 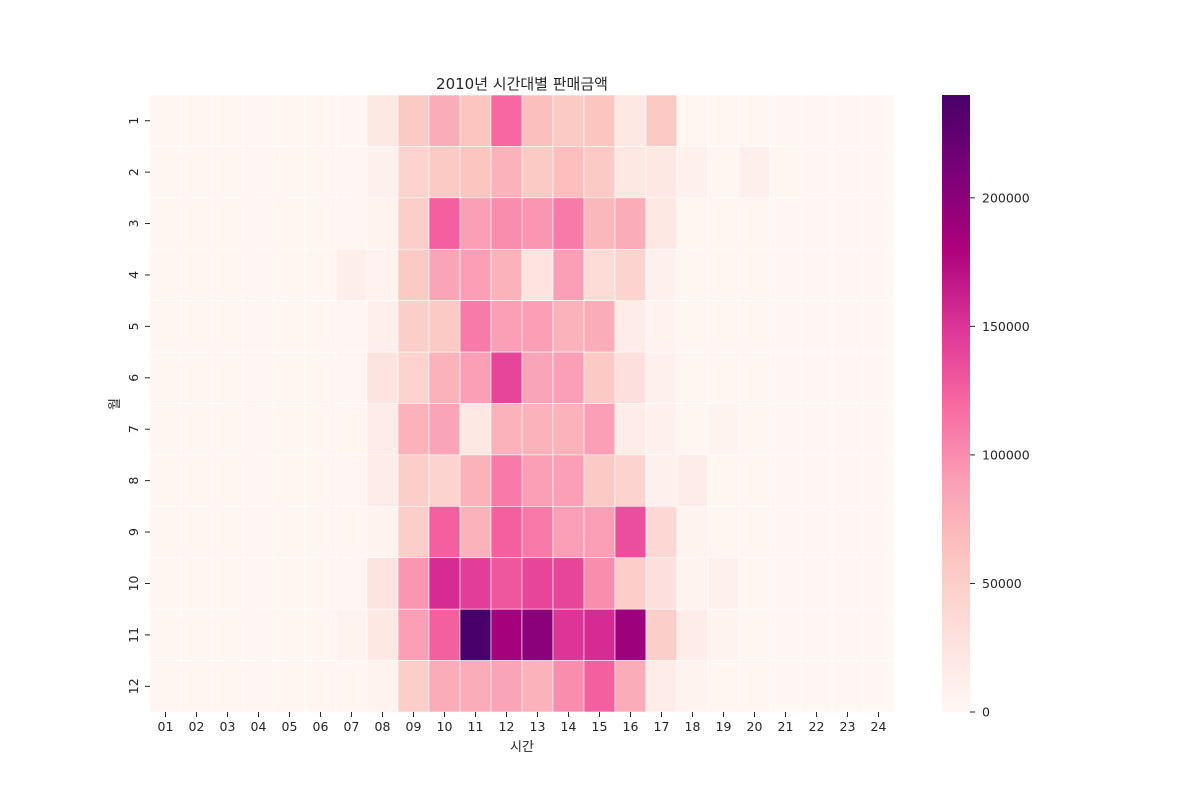 What do you see at coordinates (133, 686) in the screenshot?
I see `y-tick-label: 12` at bounding box center [133, 686].